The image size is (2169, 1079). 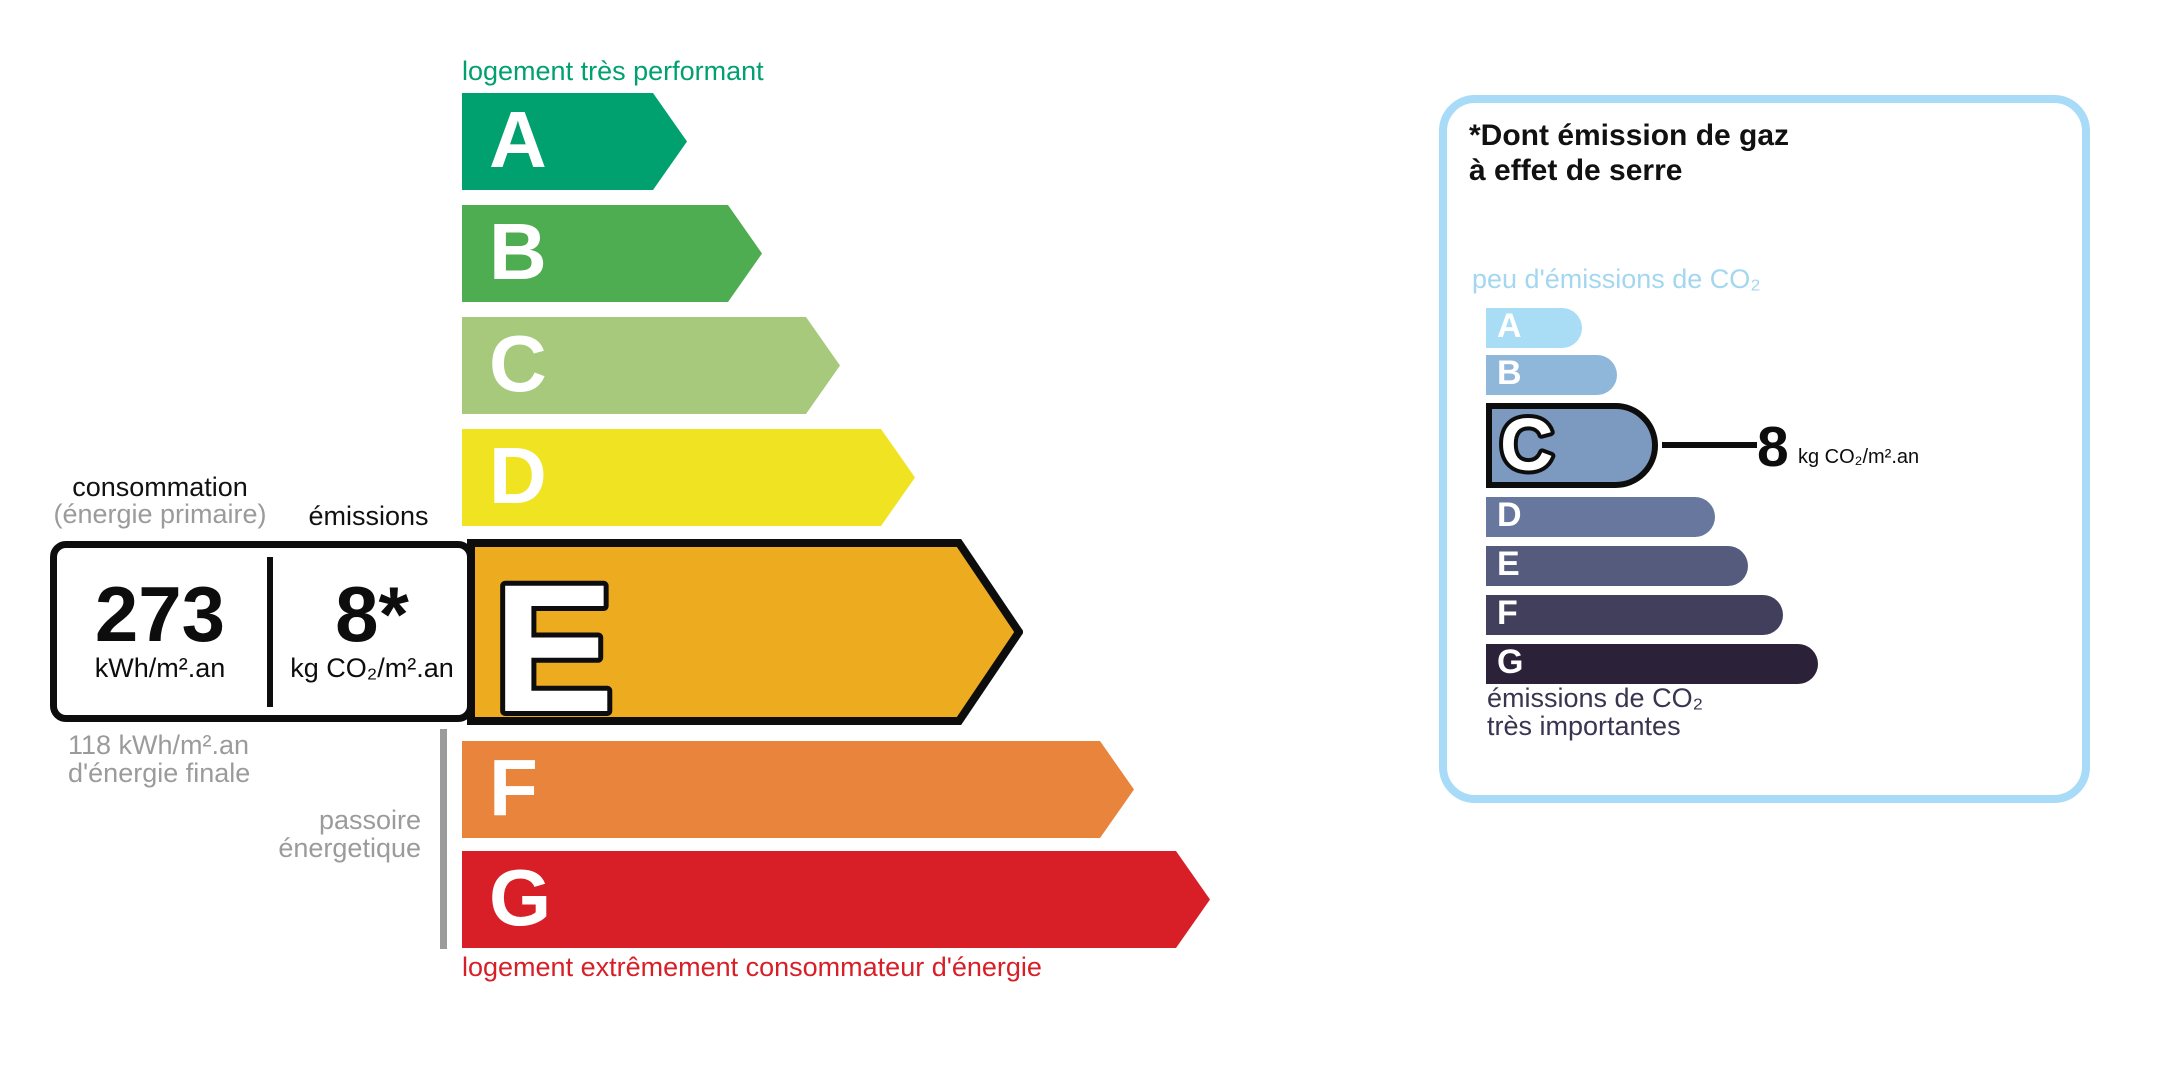 What do you see at coordinates (613, 71) in the screenshot?
I see `best-performance-label: logement très performant` at bounding box center [613, 71].